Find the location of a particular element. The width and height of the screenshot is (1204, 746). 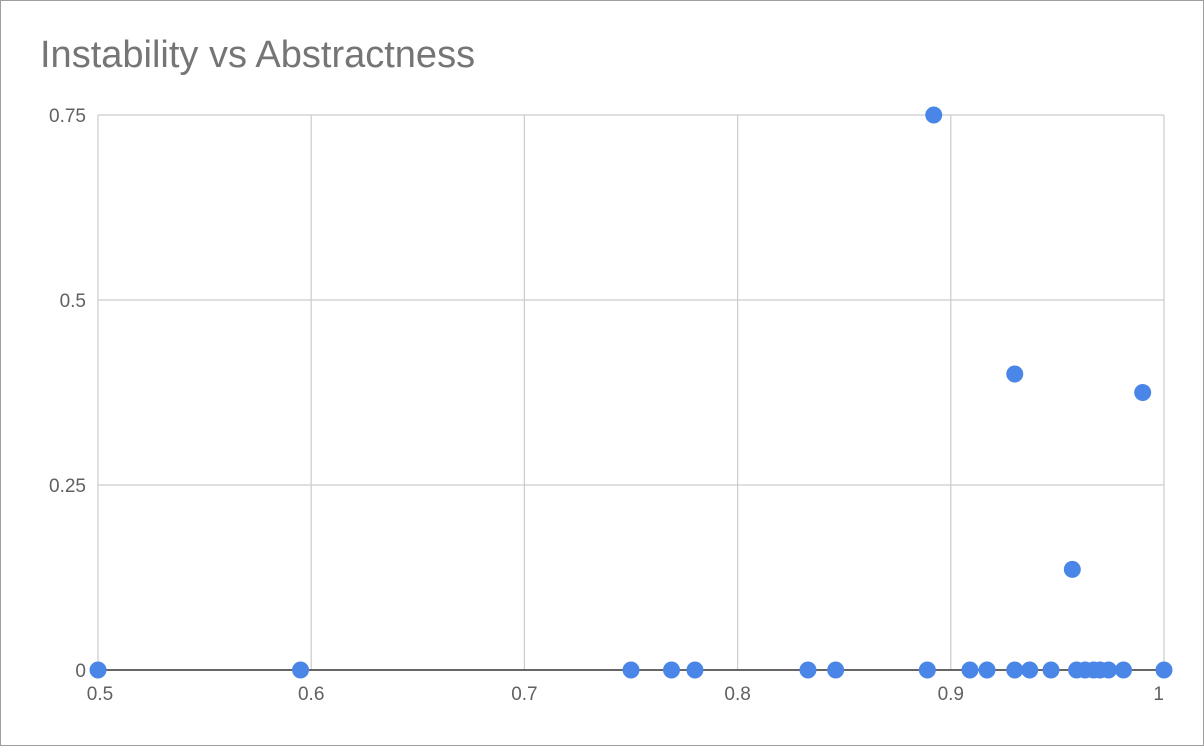

x-tick-label: 0.6 is located at coordinates (311, 694).